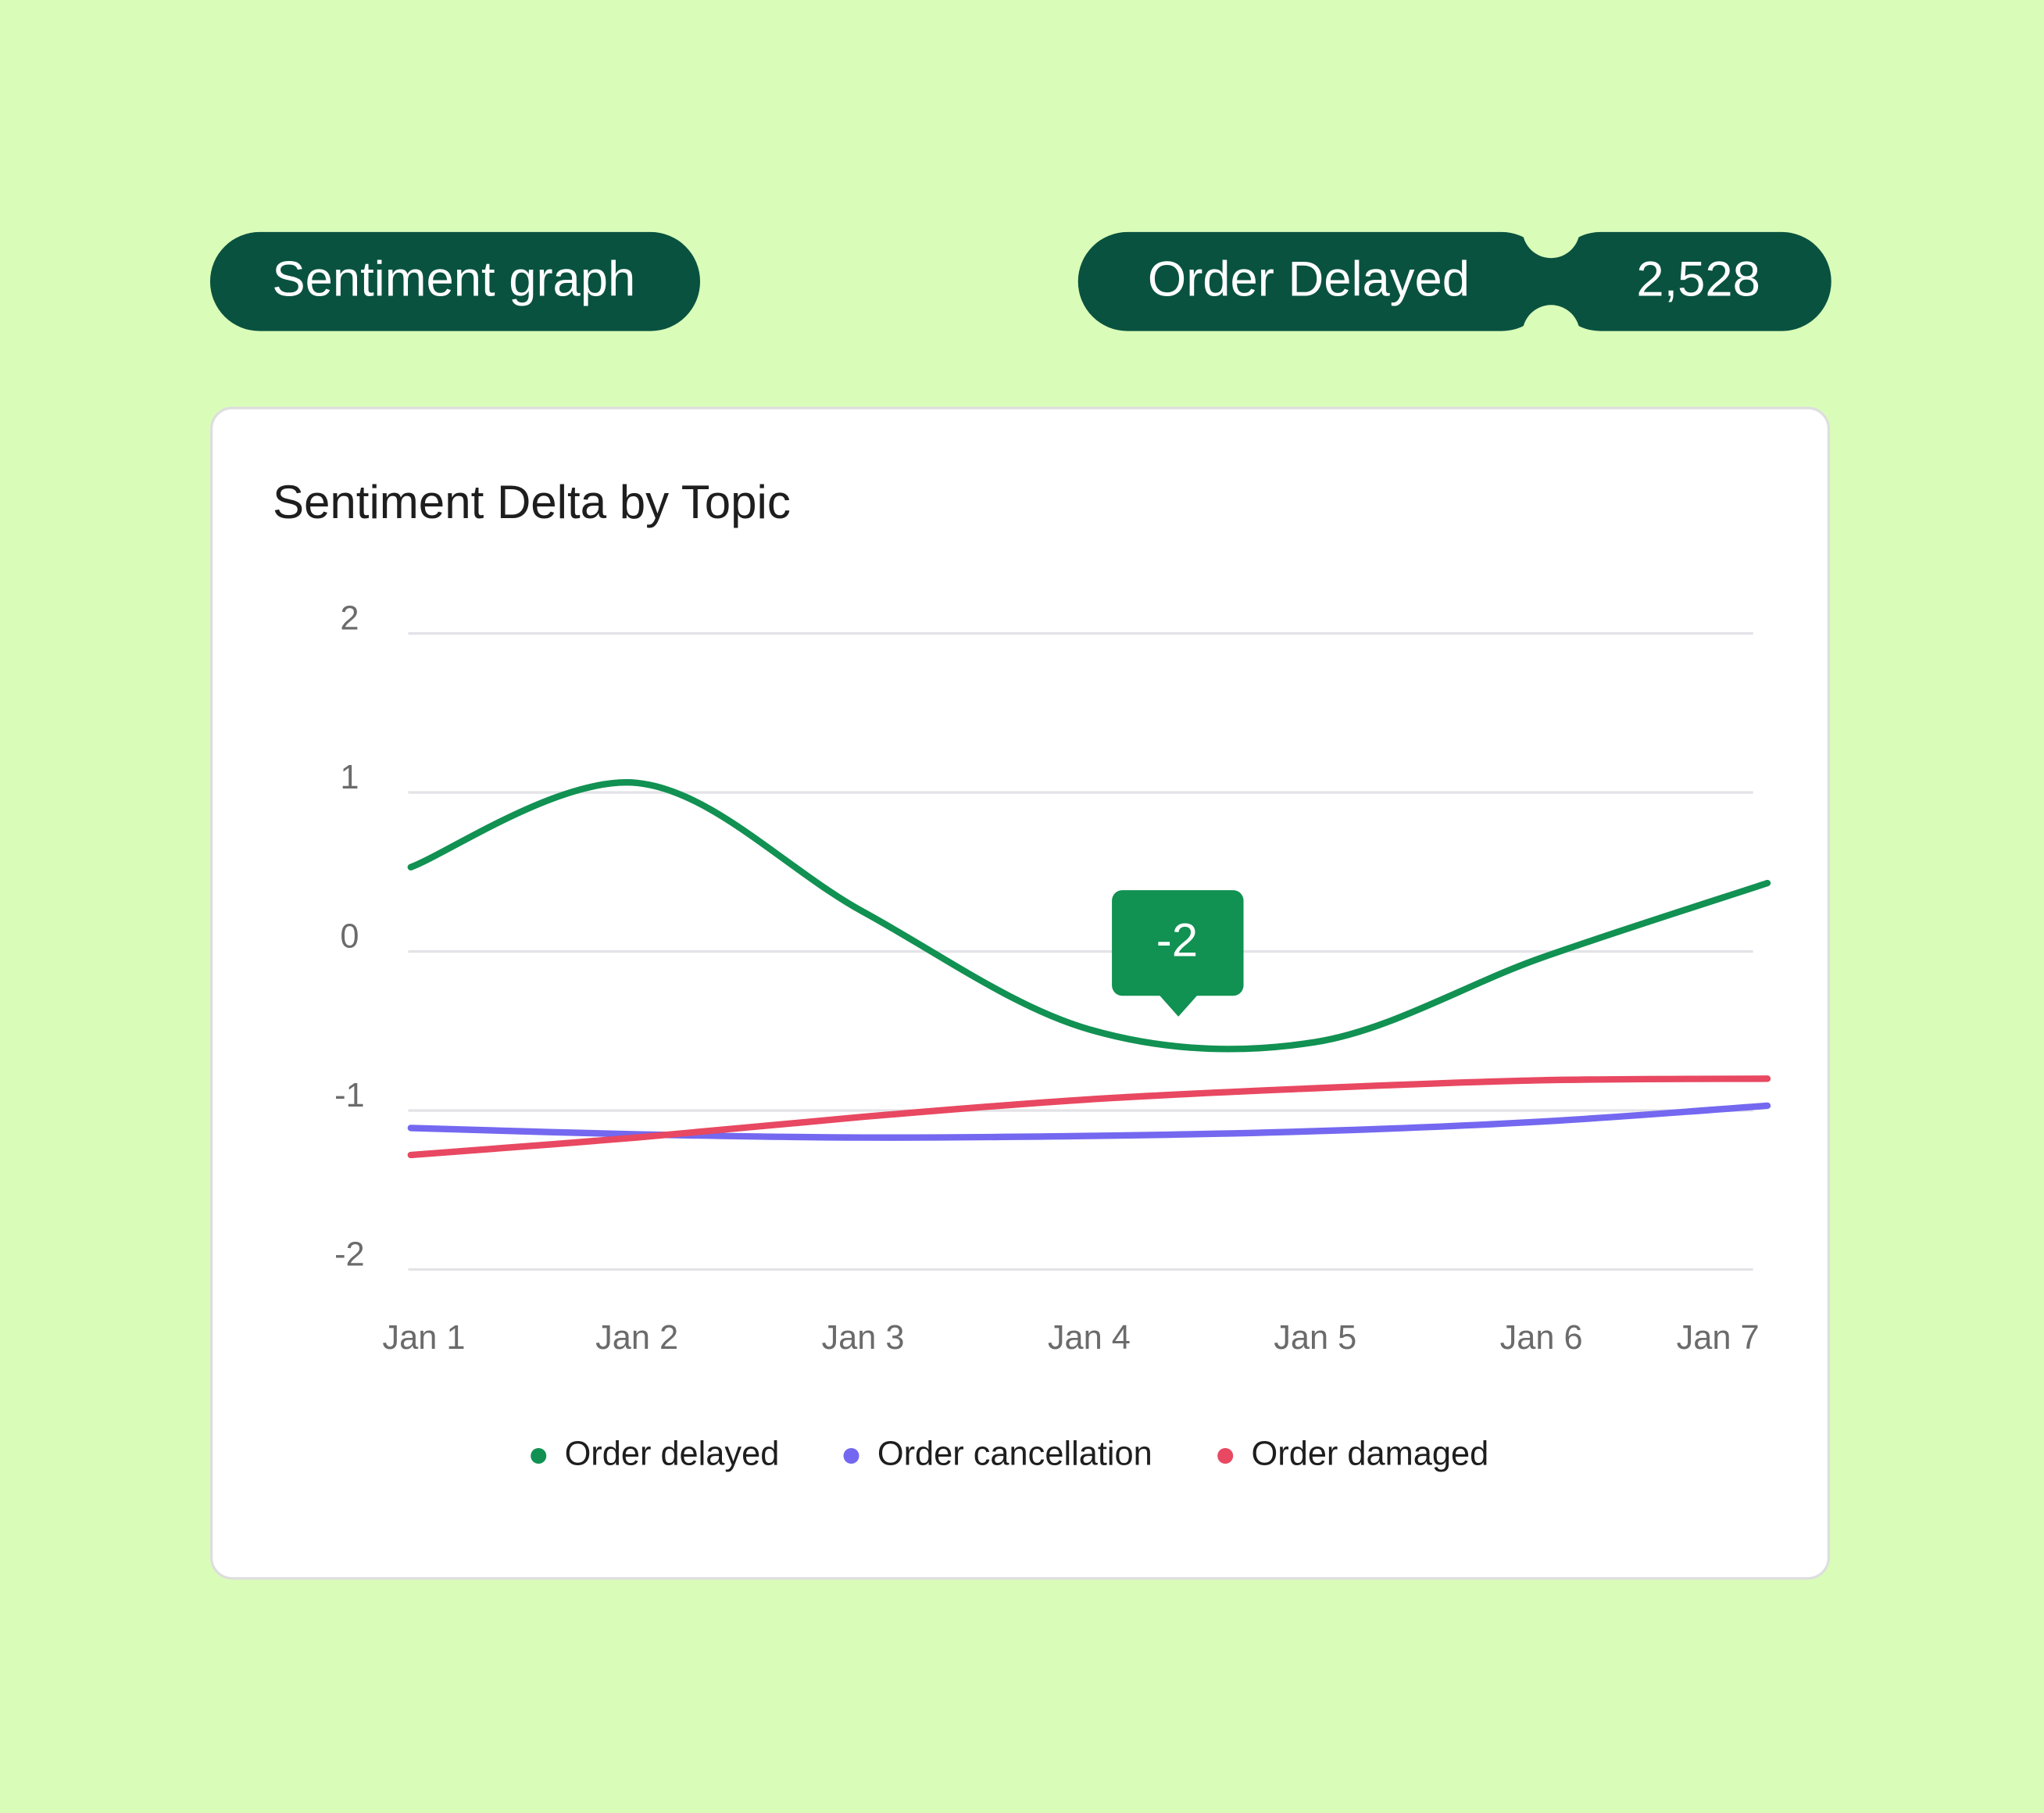 This screenshot has width=2044, height=1813. I want to click on title-pill, so click(455, 281).